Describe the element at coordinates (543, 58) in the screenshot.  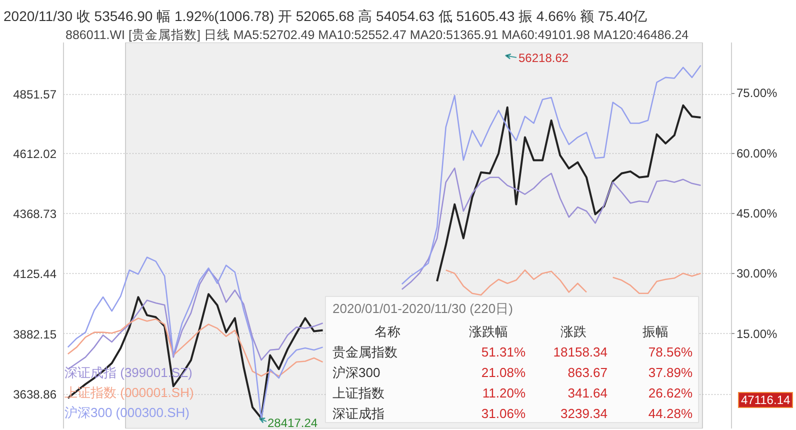
I see `annotation: 56218.62` at that location.